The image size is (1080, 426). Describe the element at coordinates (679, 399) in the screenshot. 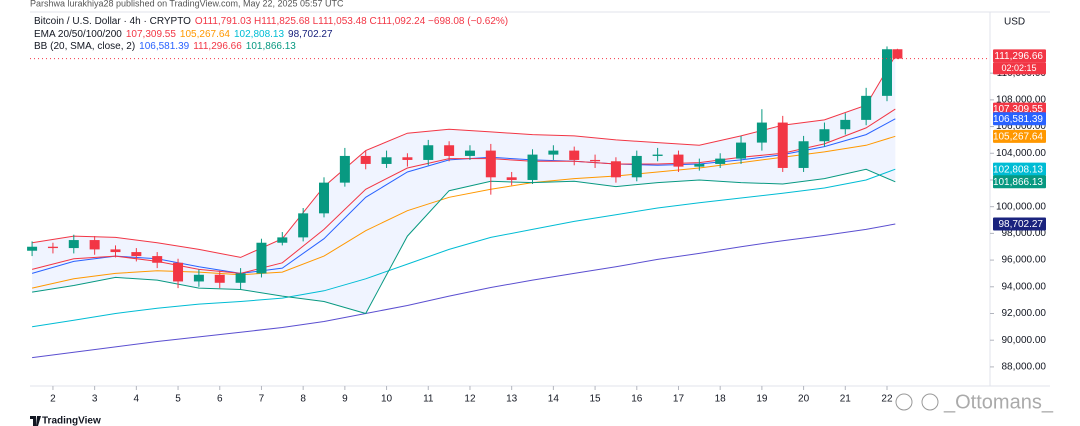

I see `x-tick-label: 17` at that location.